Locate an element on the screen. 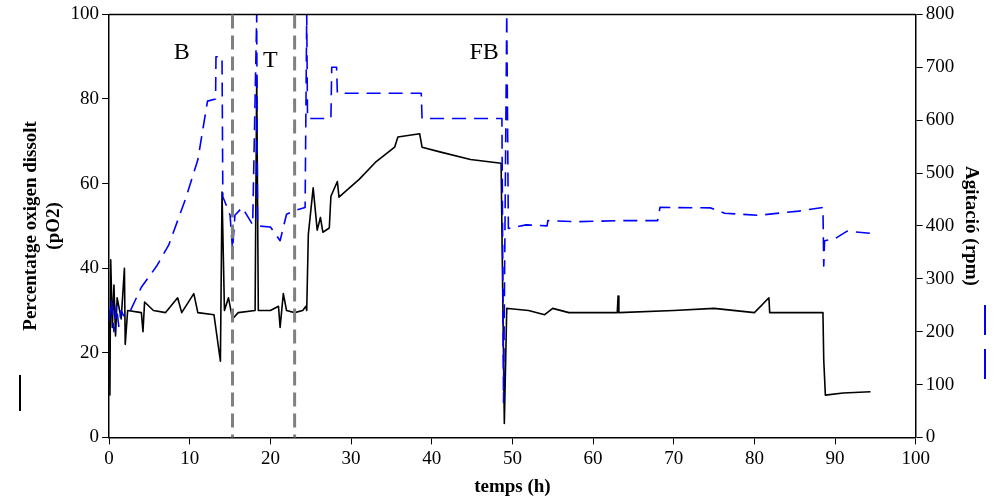 This screenshot has width=1002, height=500. x-tick-label: 60 is located at coordinates (593, 457).